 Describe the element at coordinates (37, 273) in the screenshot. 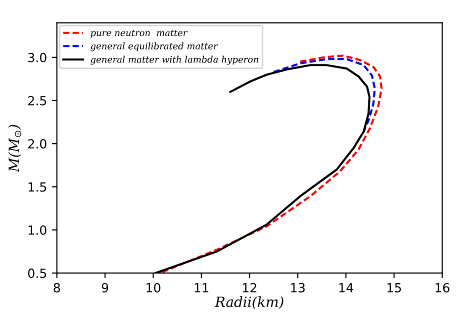

I see `y-tick-label: 0.5` at that location.